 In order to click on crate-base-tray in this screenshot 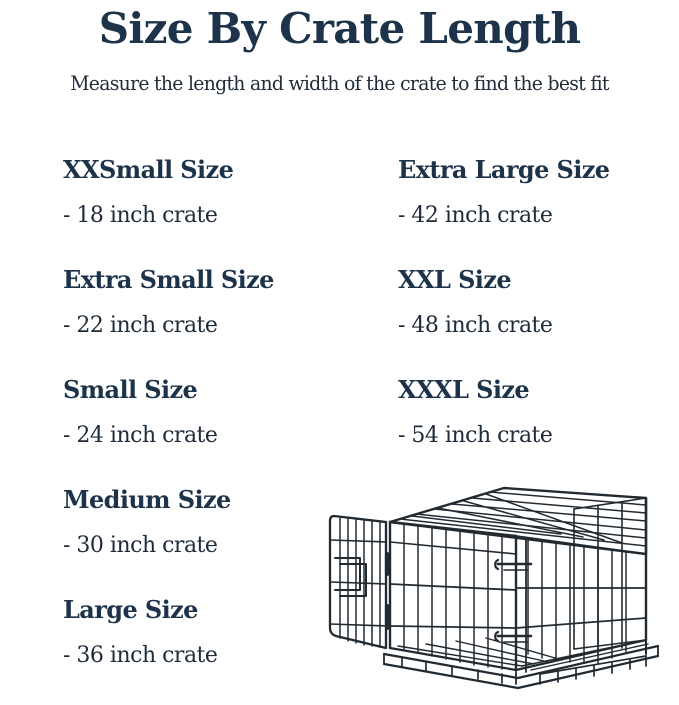, I will do `click(521, 663)`.